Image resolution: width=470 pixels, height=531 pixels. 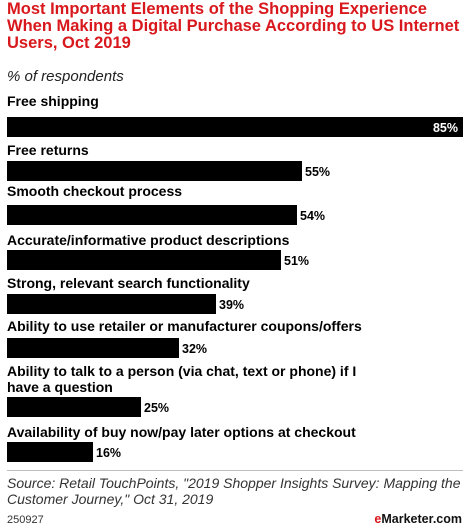 I want to click on value-label: 32%, so click(x=194, y=349).